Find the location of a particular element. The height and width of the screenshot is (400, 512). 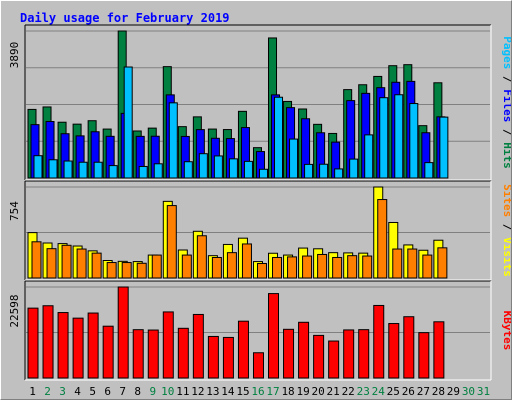

x-tick-label-day-16: 16 is located at coordinates (257, 391).